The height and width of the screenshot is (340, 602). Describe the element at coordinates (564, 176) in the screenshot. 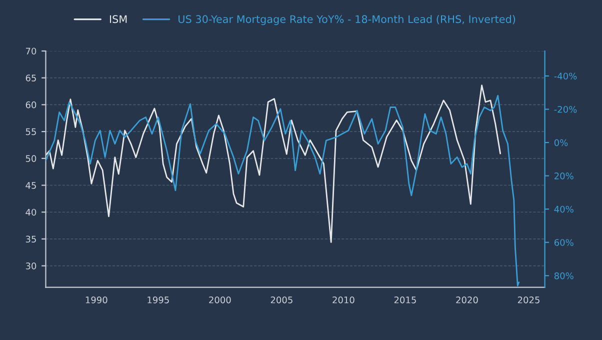

I see `y2-tick-label: 20%` at that location.